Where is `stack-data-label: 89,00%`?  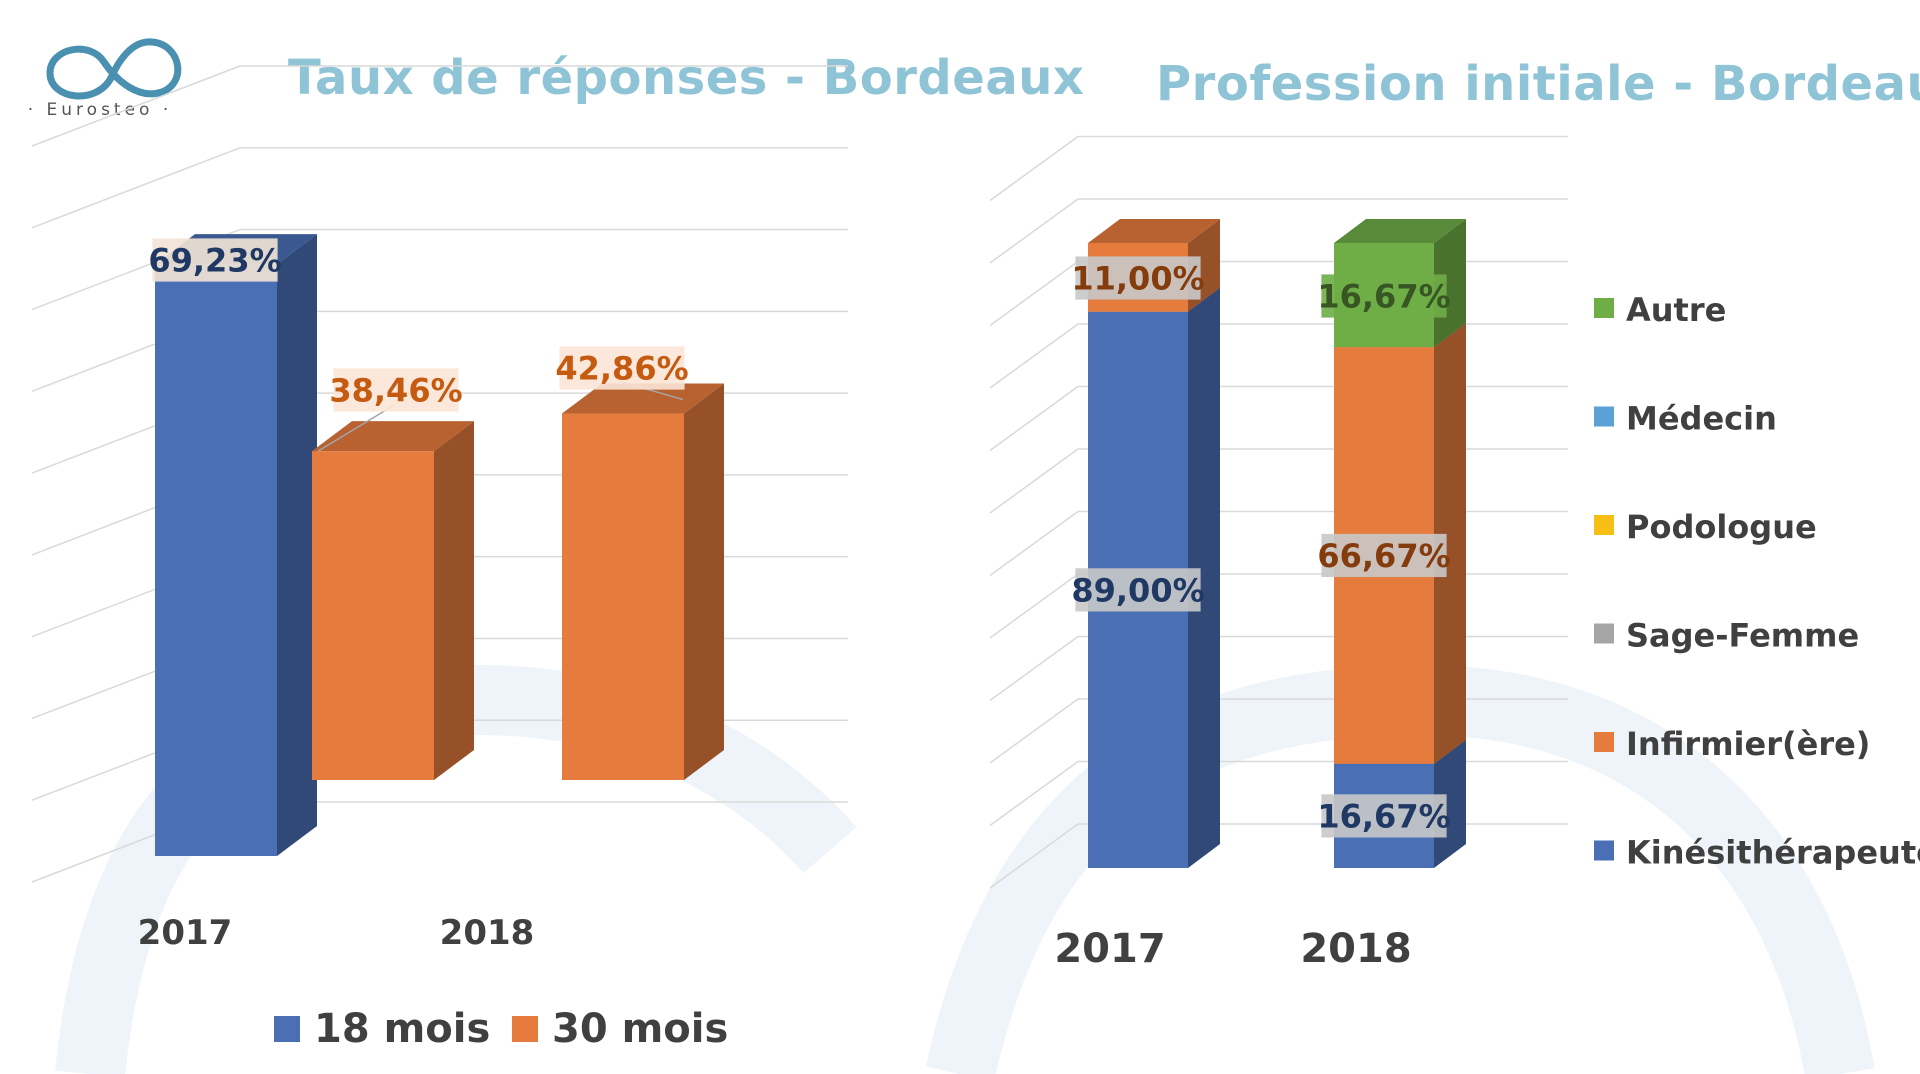
stack-data-label: 89,00% is located at coordinates (1138, 590).